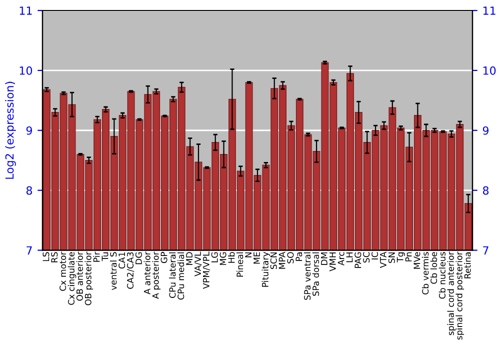 The width and height of the screenshot is (500, 350). I want to click on y-tick-label: 11, so click(26, 10).